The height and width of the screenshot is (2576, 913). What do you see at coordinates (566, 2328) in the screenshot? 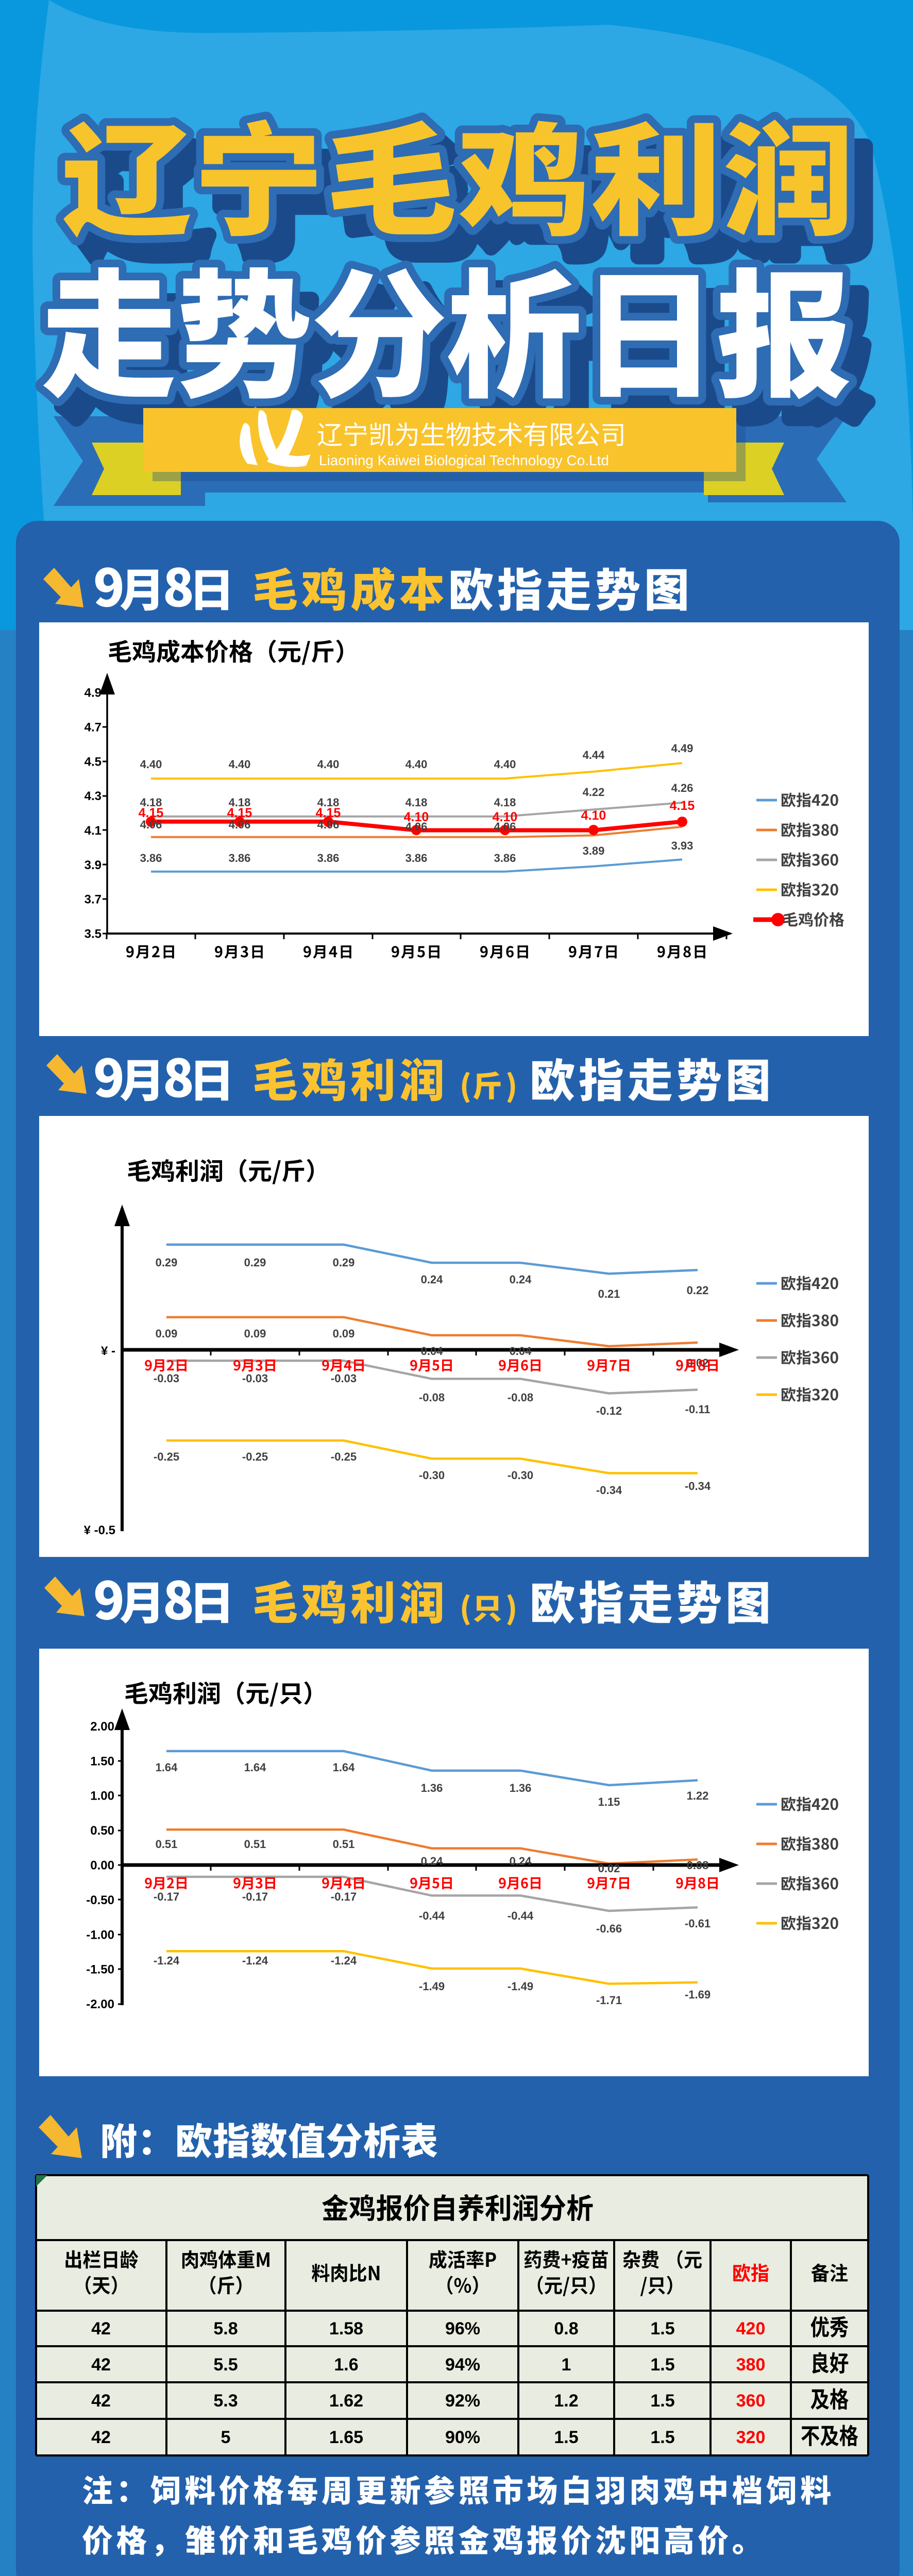
I see `svg-text: 0.8` at bounding box center [566, 2328].